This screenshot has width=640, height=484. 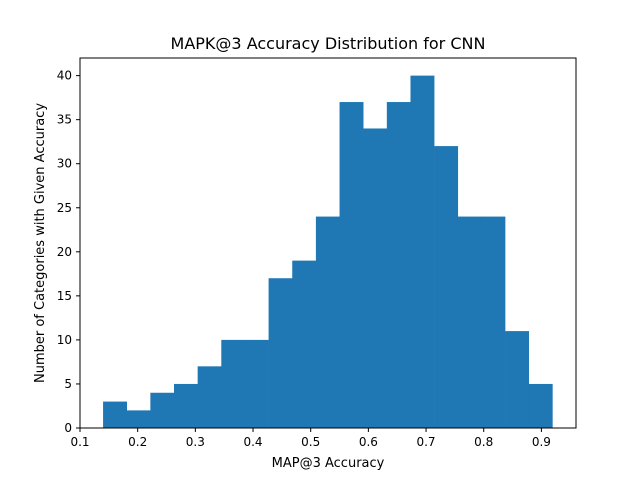 What do you see at coordinates (252, 442) in the screenshot?
I see `x-tick-label: 0.4` at bounding box center [252, 442].